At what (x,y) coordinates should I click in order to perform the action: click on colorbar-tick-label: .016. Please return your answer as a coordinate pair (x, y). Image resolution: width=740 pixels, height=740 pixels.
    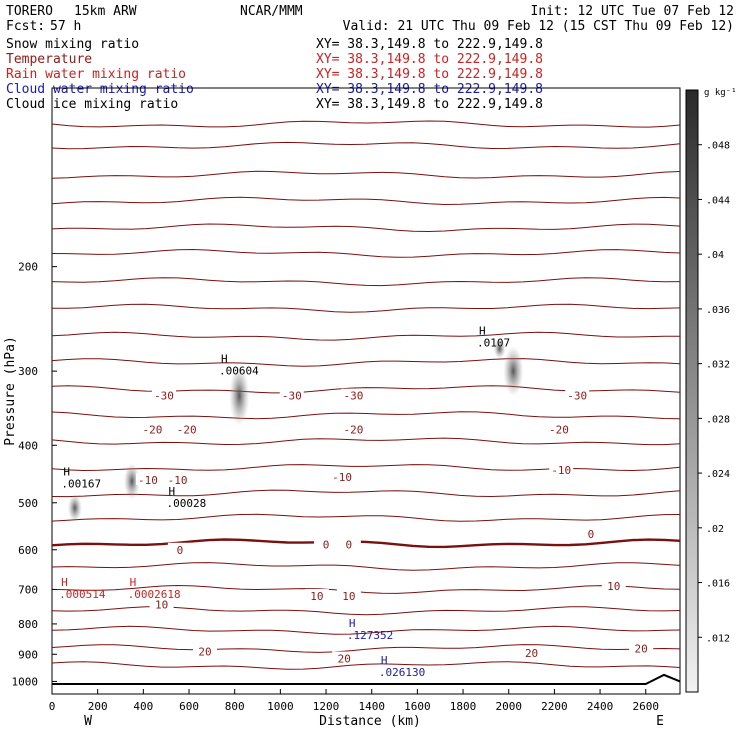
    Looking at the image, I should click on (718, 584).